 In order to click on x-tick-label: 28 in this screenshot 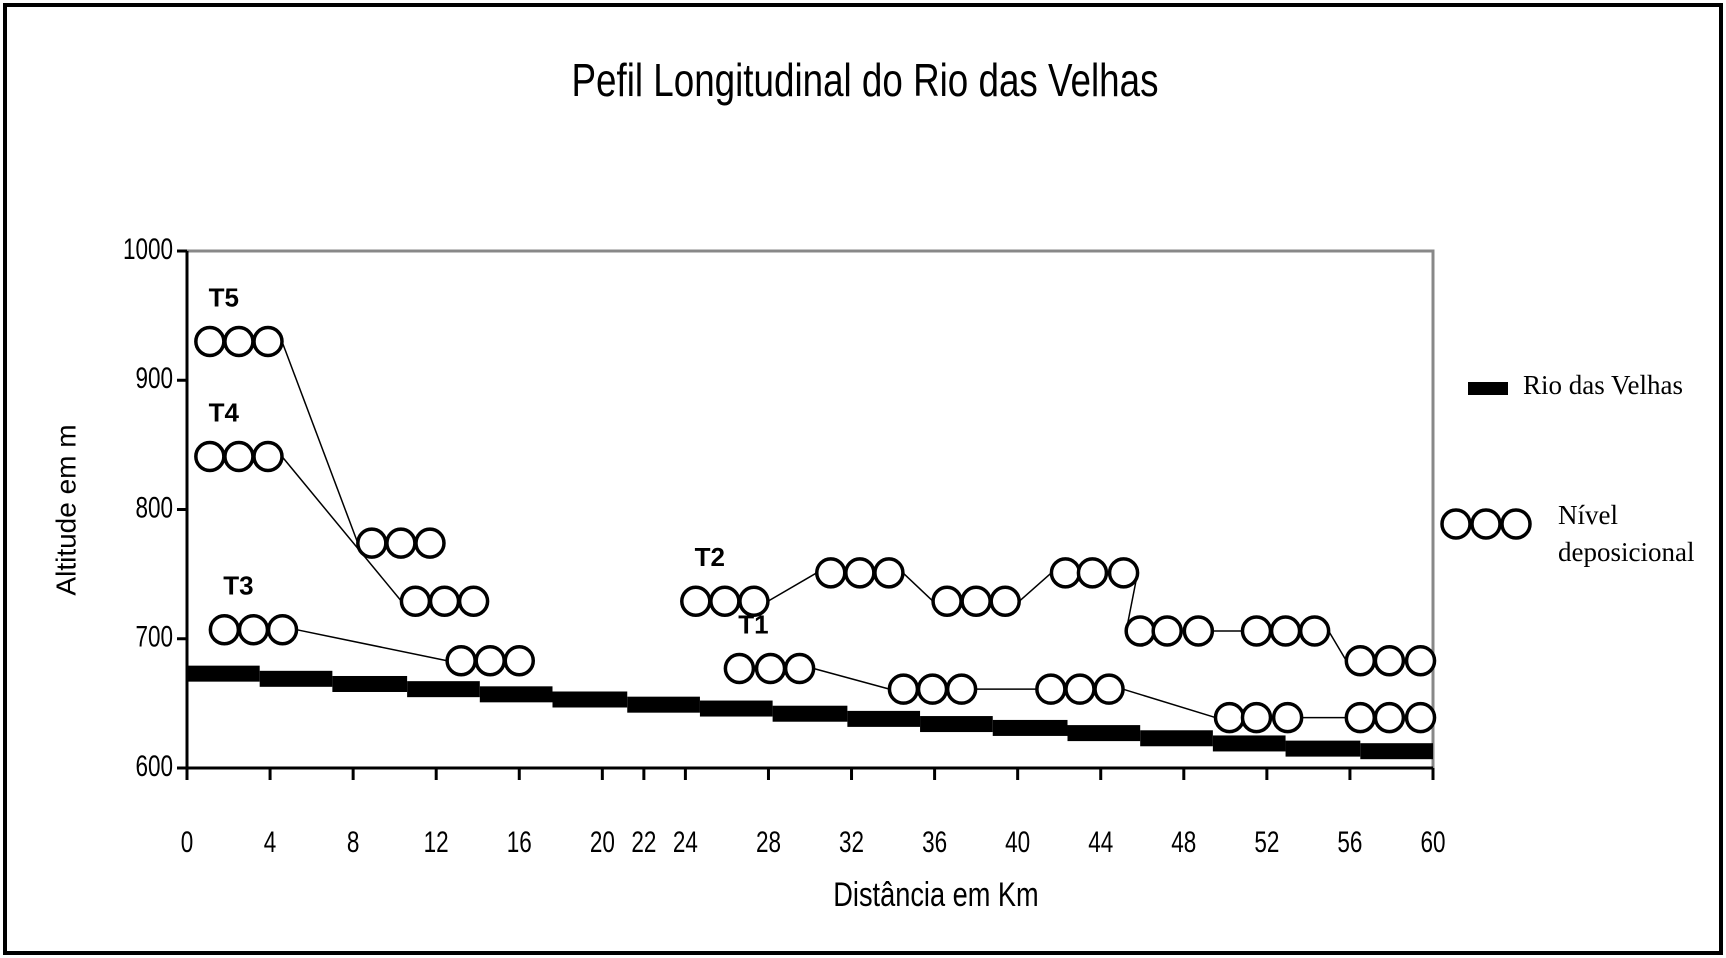, I will do `click(768, 842)`.